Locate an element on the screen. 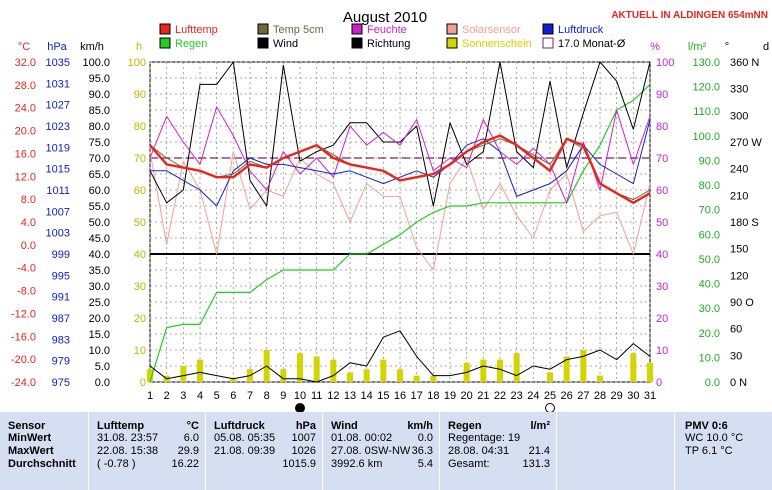 The width and height of the screenshot is (772, 490). stats-wind-max-time: 27.08. 0SW-NW is located at coordinates (371, 451).